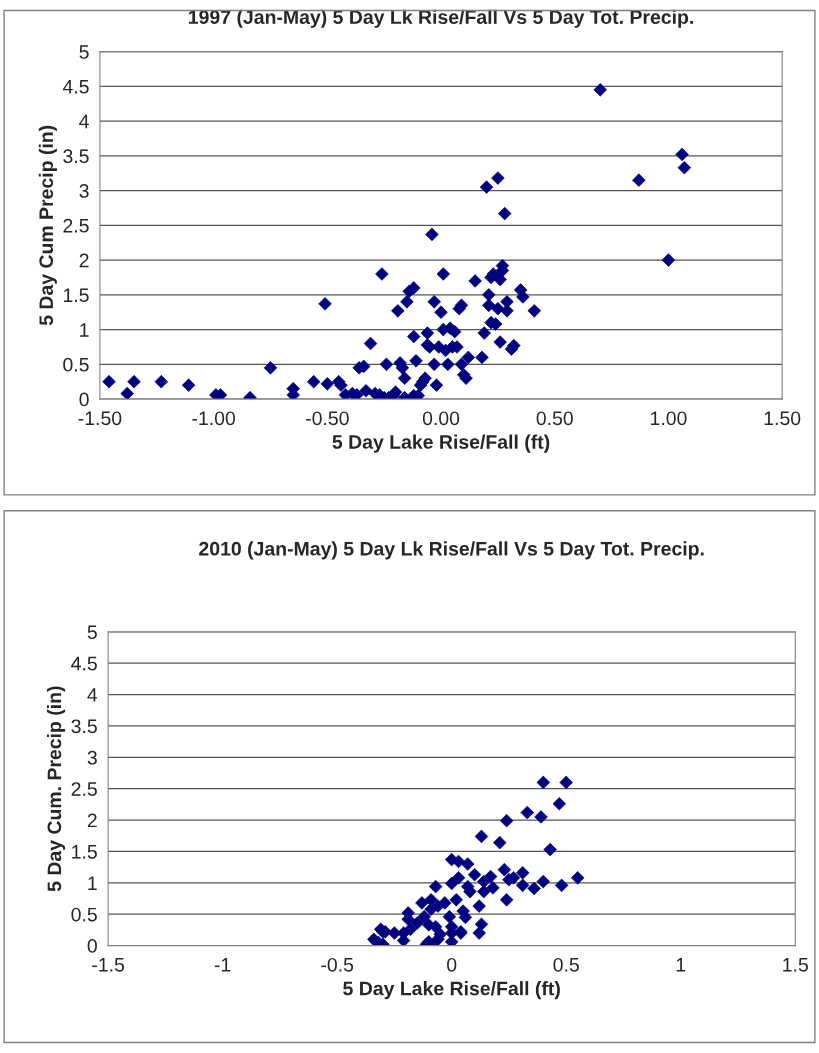 The width and height of the screenshot is (819, 1053). What do you see at coordinates (795, 965) in the screenshot?
I see `x-tick-label: 1.5` at bounding box center [795, 965].